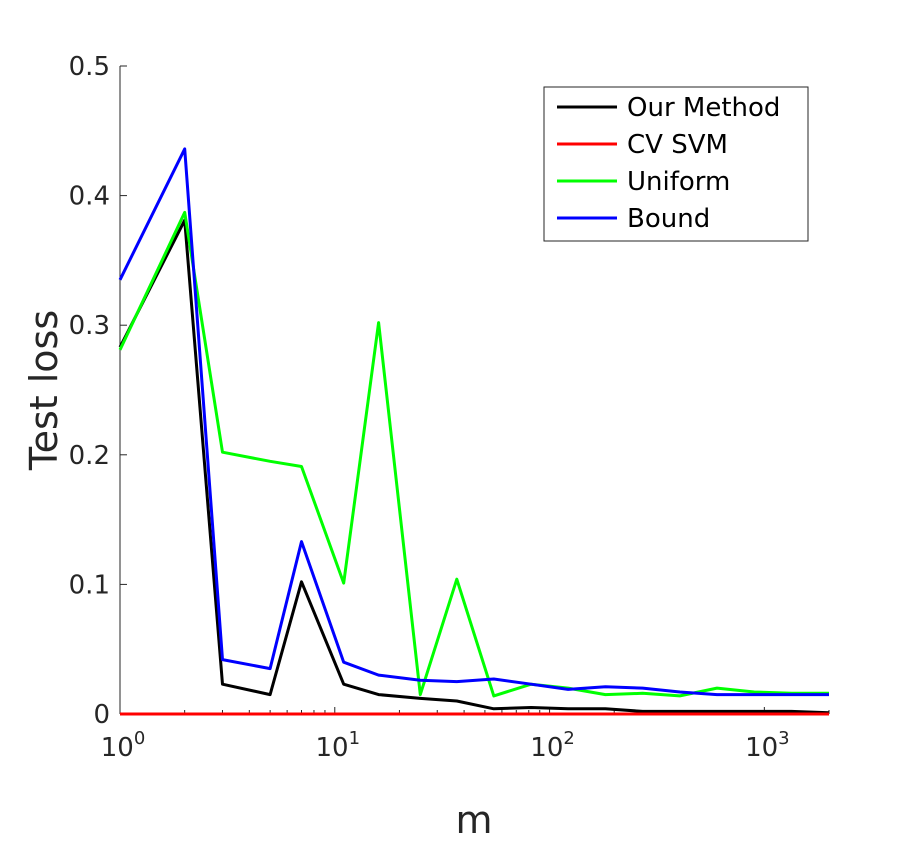 The width and height of the screenshot is (915, 863). Describe the element at coordinates (767, 745) in the screenshot. I see `x-tick-label: 10³` at that location.